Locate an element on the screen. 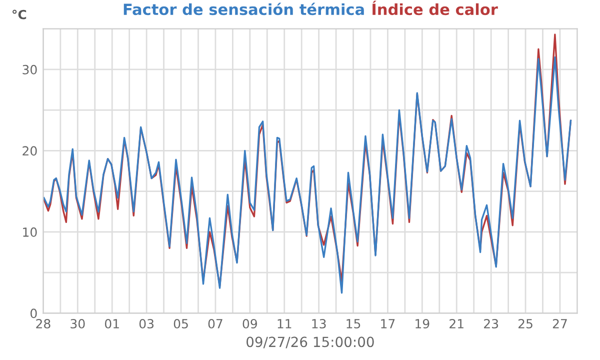  x-tick-label: 23 is located at coordinates (491, 323).